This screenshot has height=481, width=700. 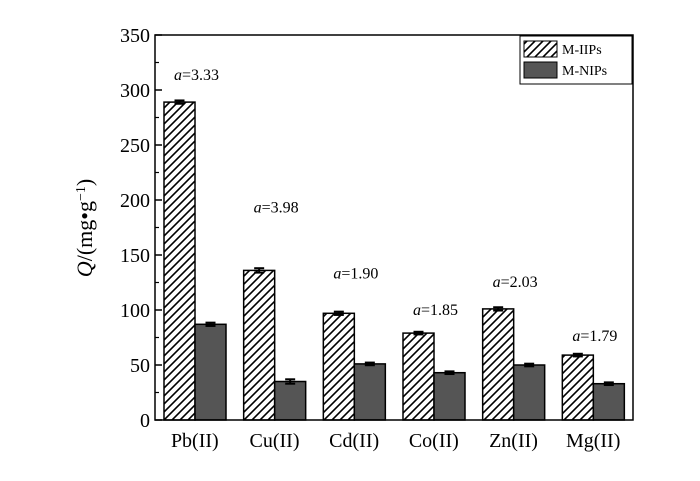 I want to click on y-tick-label-0: 0, so click(x=145, y=421).